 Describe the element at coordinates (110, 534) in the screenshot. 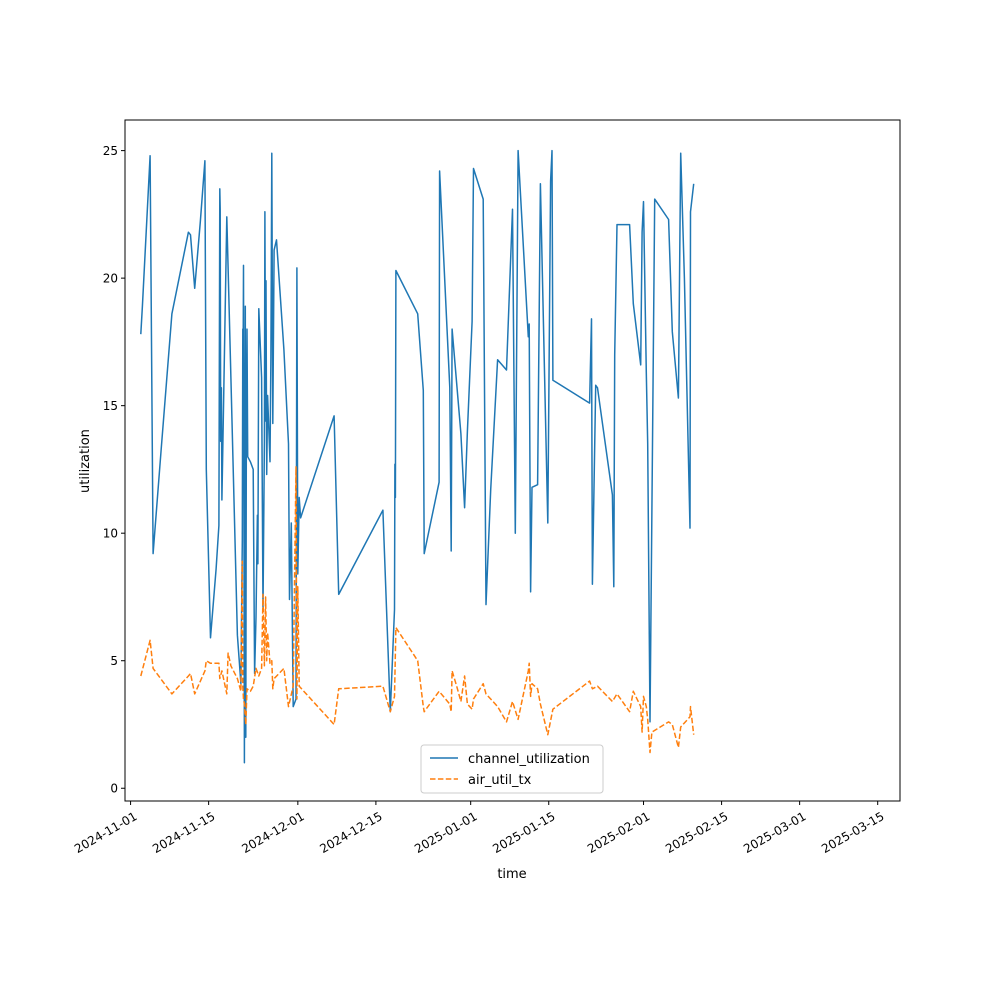

I see `y-tick-label: 10` at that location.